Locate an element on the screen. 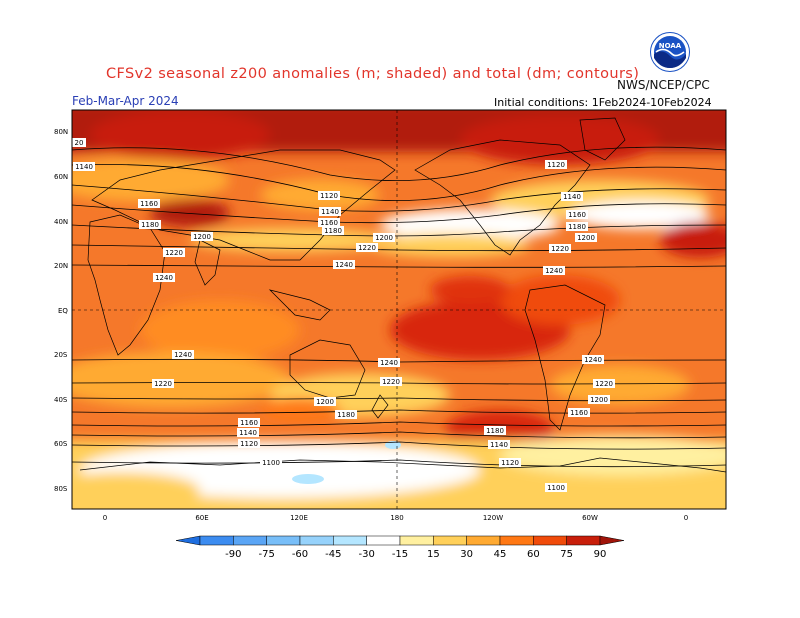 The image size is (800, 618). colorbar-tick-label: 60 is located at coordinates (533, 554).